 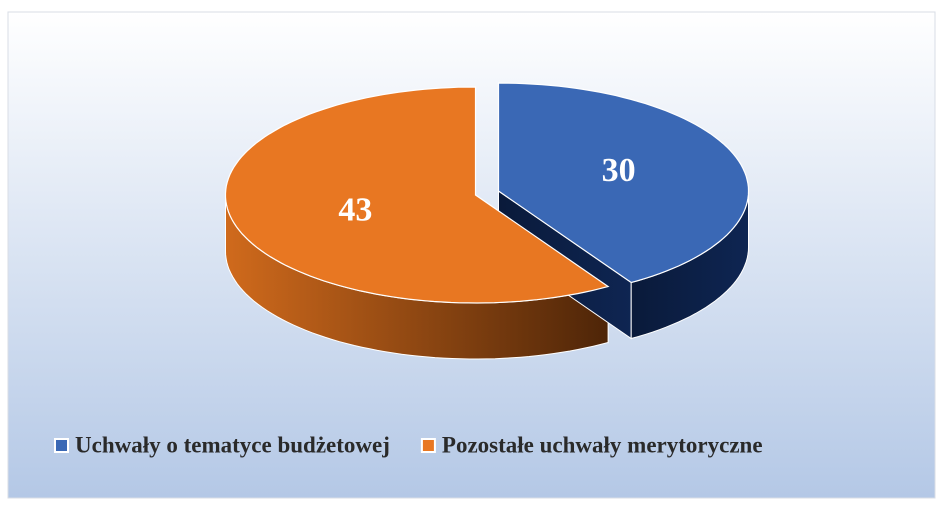 I want to click on data-label: 30, so click(x=619, y=170).